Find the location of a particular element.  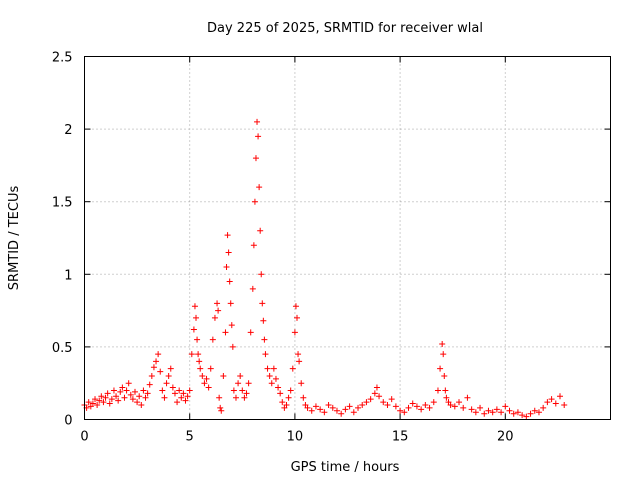

x-tick-label: 20 is located at coordinates (505, 437).